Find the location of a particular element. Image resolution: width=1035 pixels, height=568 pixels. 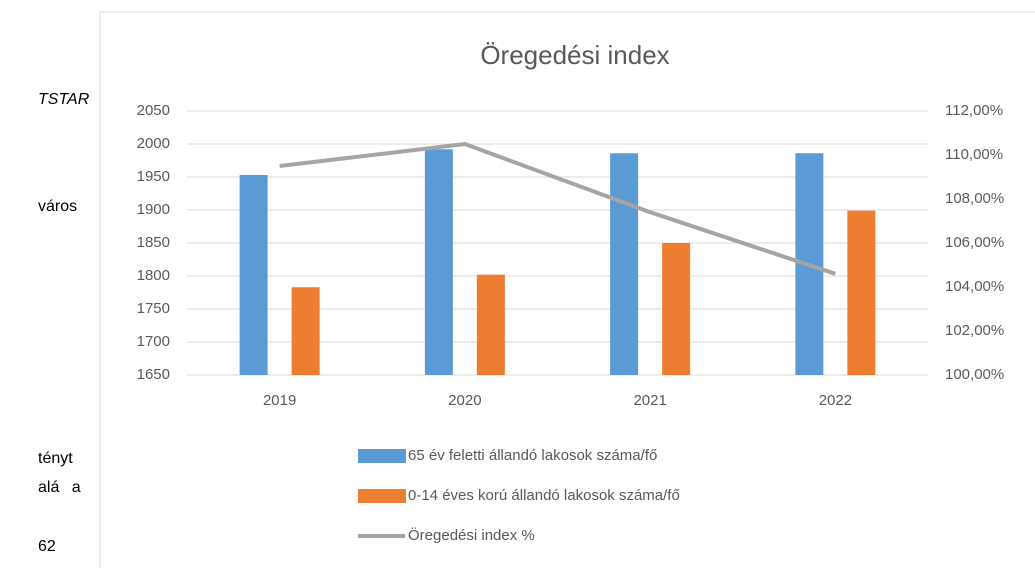

margin-text: TSTAR is located at coordinates (64, 99).